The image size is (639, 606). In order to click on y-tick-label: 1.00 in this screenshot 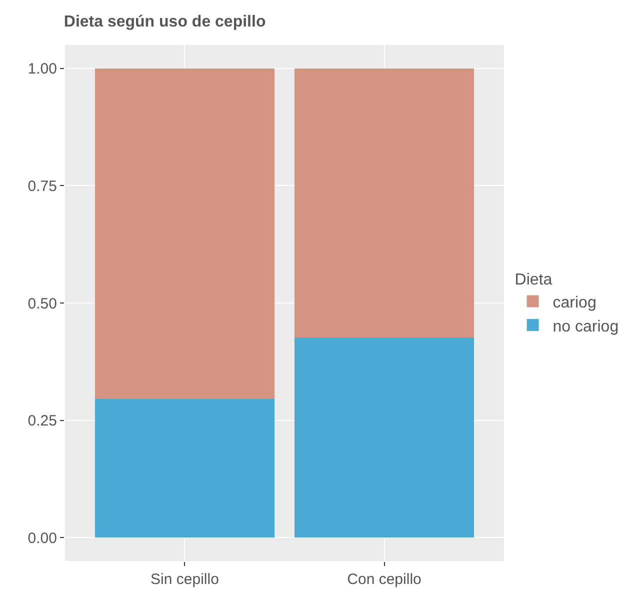, I will do `click(42, 69)`.